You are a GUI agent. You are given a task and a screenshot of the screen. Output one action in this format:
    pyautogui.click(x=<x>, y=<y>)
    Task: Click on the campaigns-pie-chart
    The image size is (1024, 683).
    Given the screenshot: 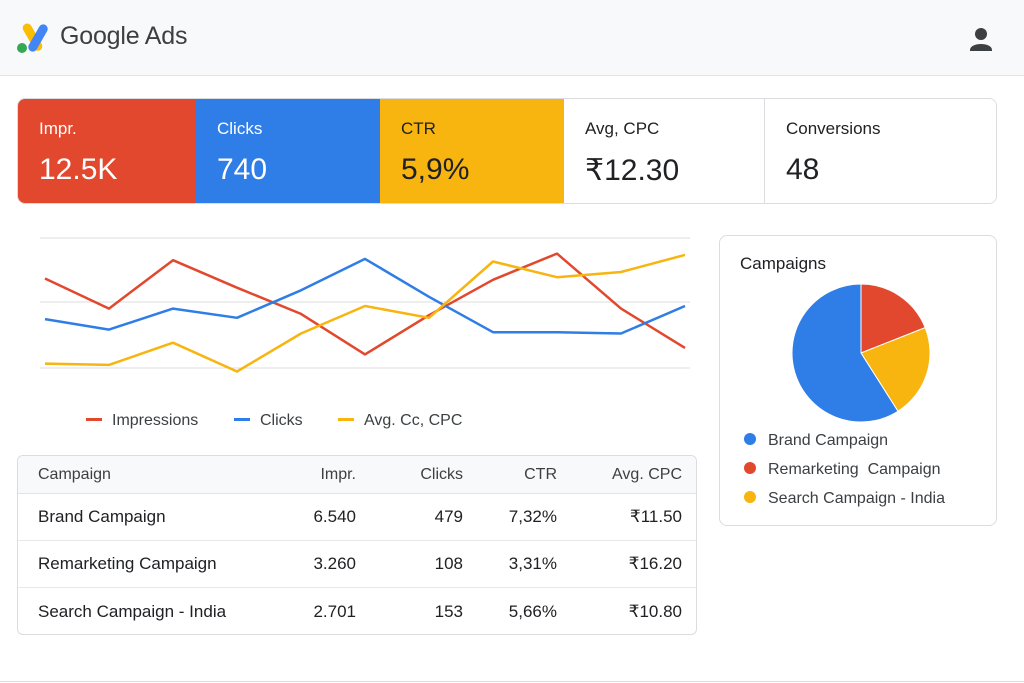 What is the action you would take?
    pyautogui.click(x=861, y=353)
    